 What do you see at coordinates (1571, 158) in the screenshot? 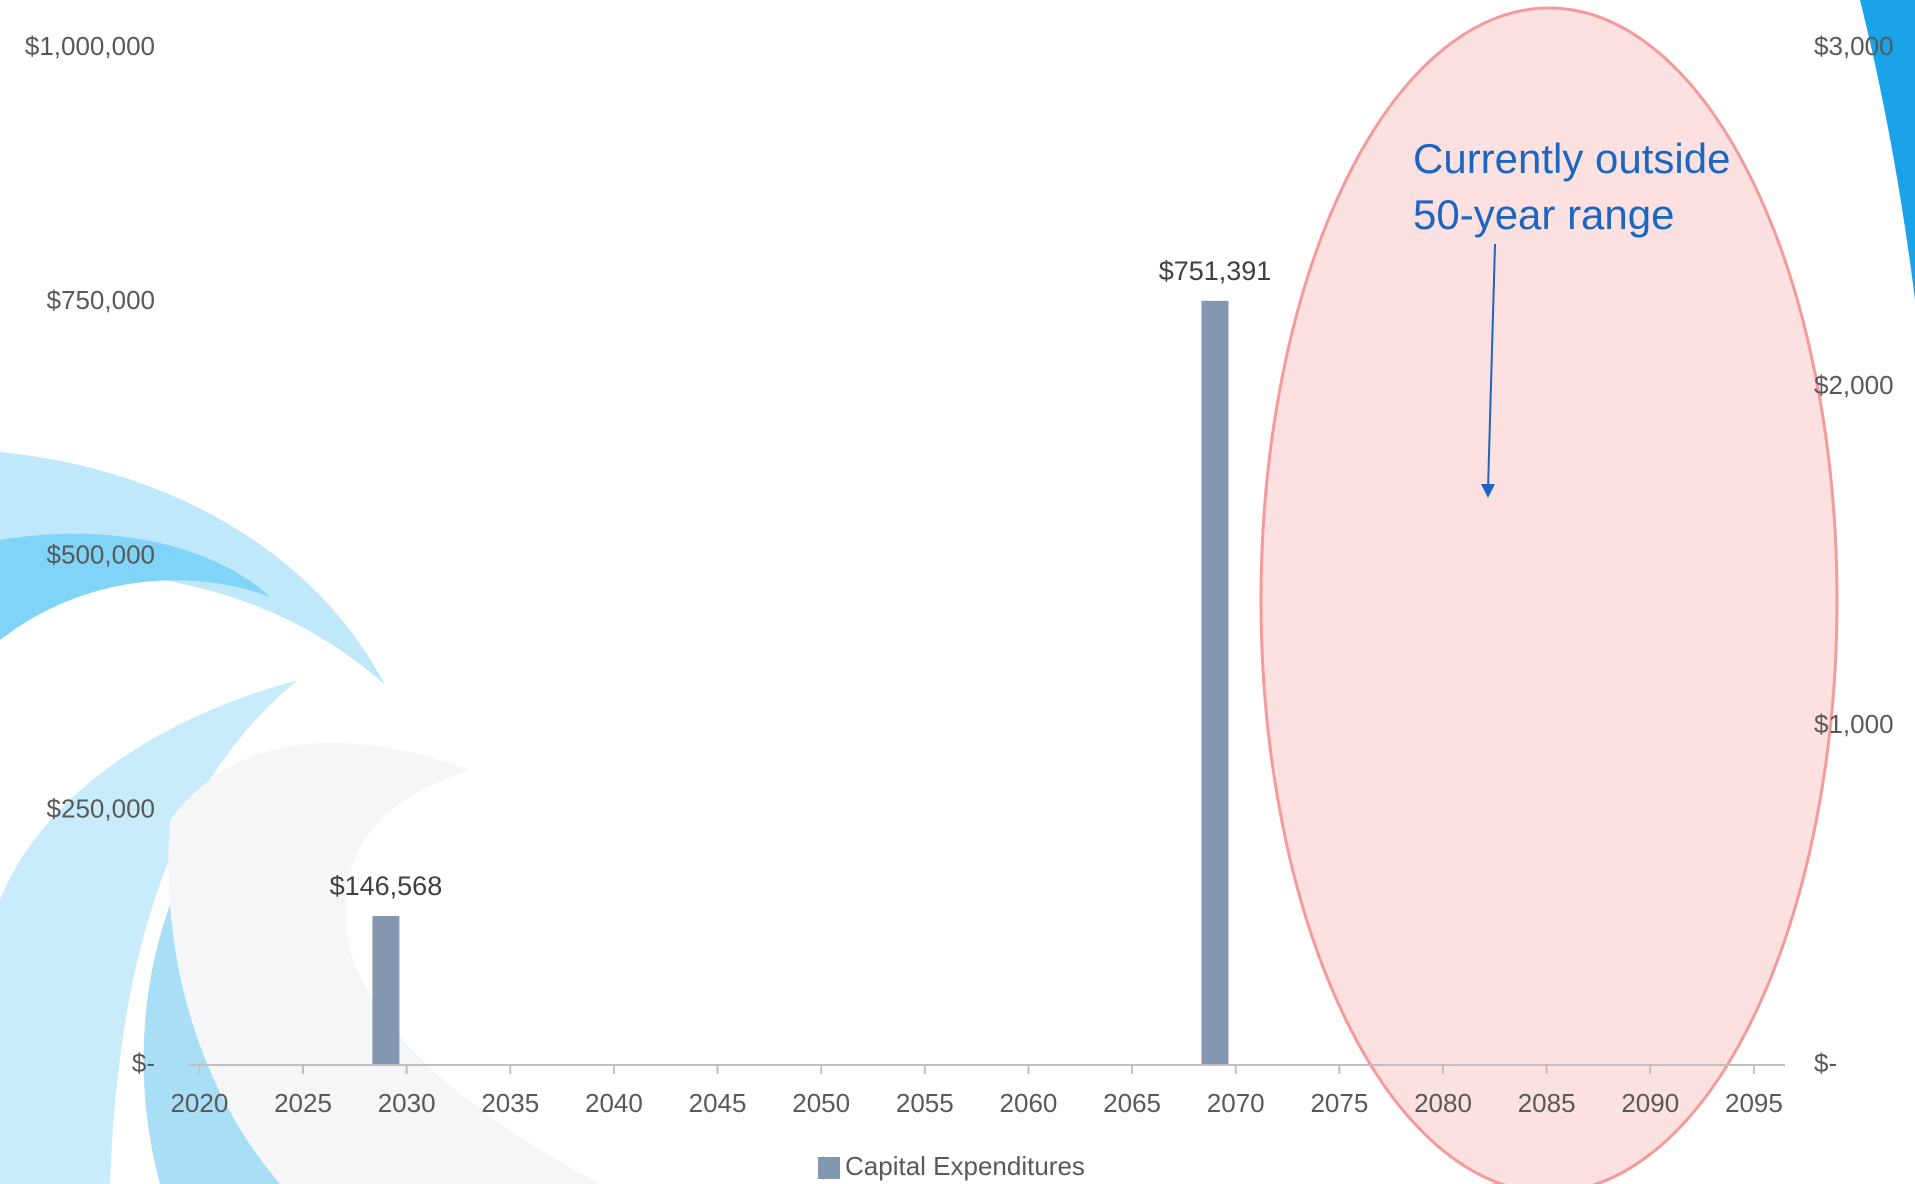
I see `annotation: Currently outside` at bounding box center [1571, 158].